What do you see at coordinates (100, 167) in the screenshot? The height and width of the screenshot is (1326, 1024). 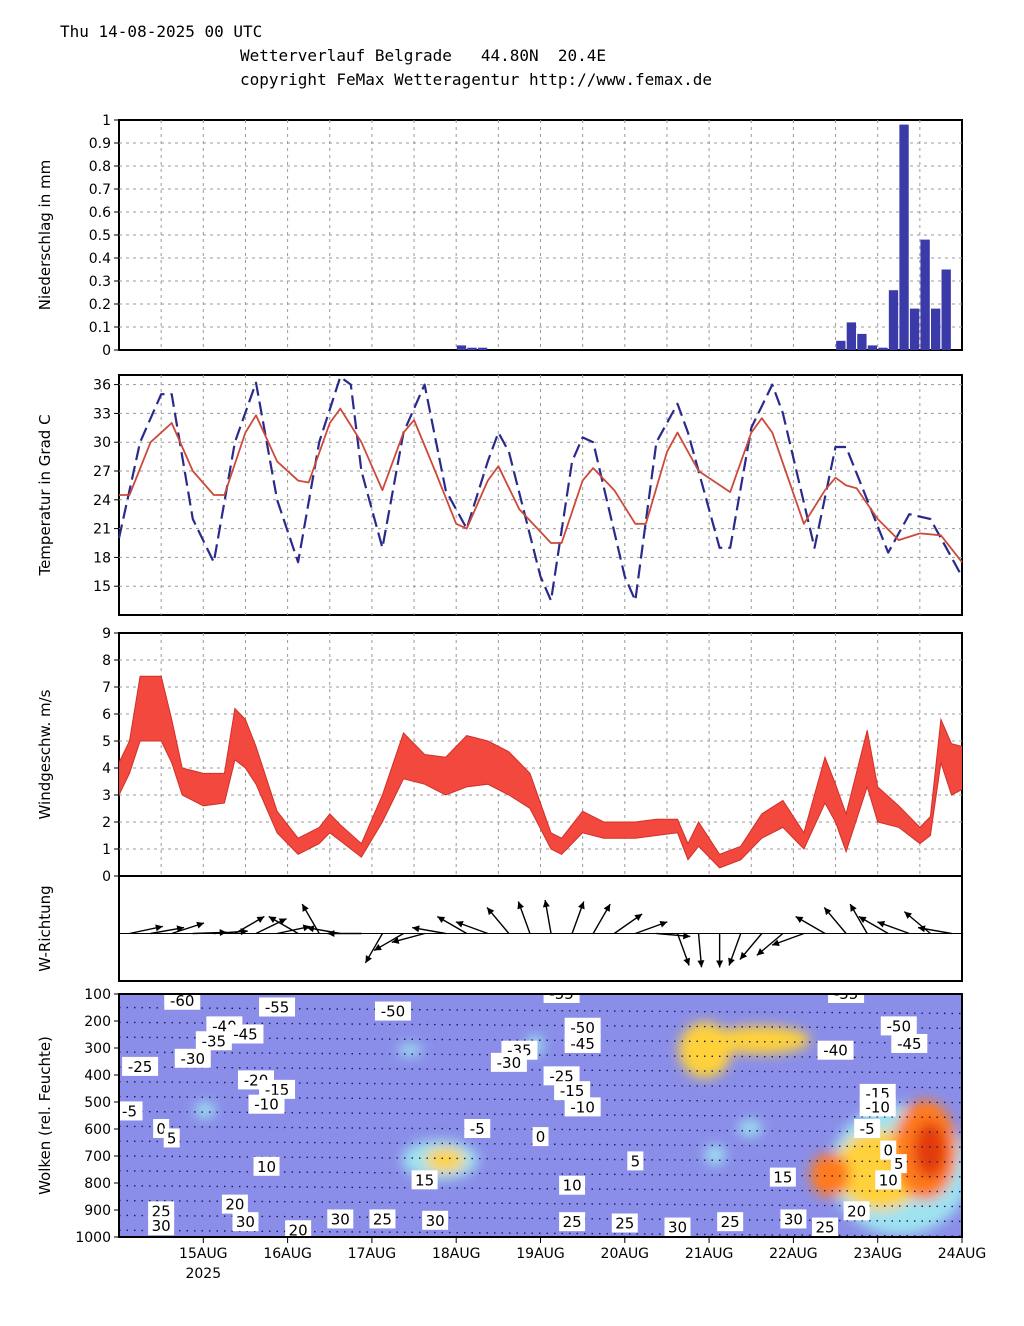 I see `y-tick-label: 0.8` at bounding box center [100, 167].